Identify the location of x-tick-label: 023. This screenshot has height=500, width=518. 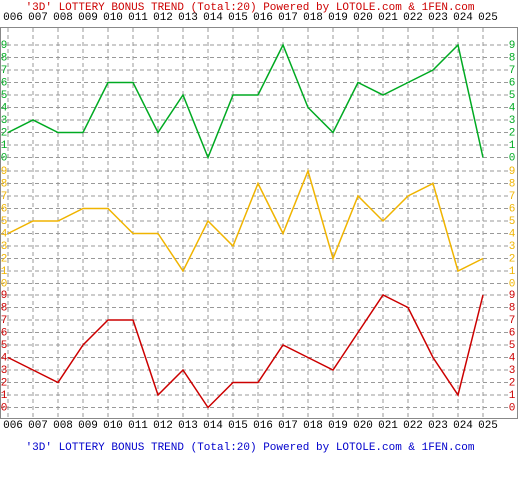
(438, 18).